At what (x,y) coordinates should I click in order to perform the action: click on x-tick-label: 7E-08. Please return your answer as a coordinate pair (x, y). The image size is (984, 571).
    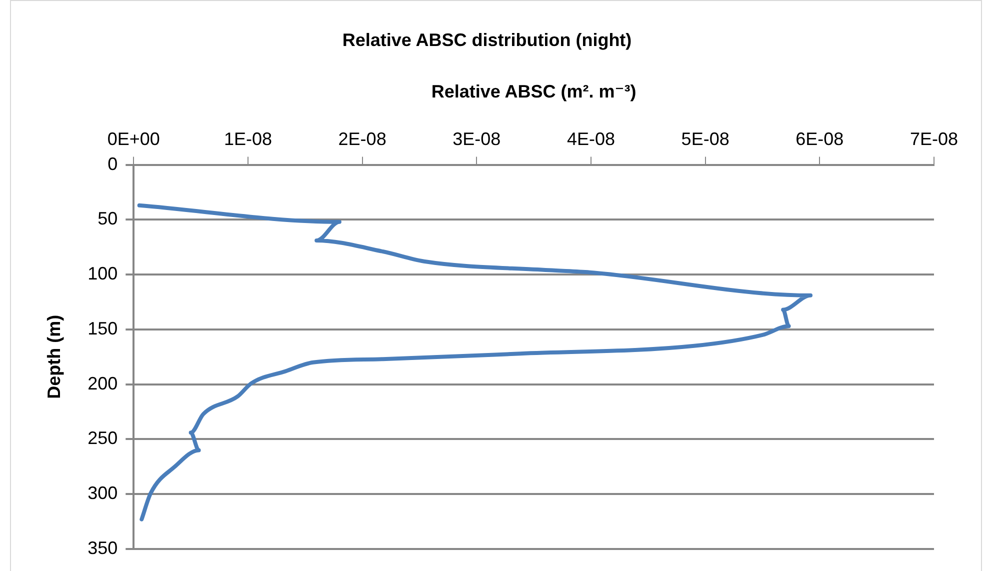
    Looking at the image, I should click on (934, 138).